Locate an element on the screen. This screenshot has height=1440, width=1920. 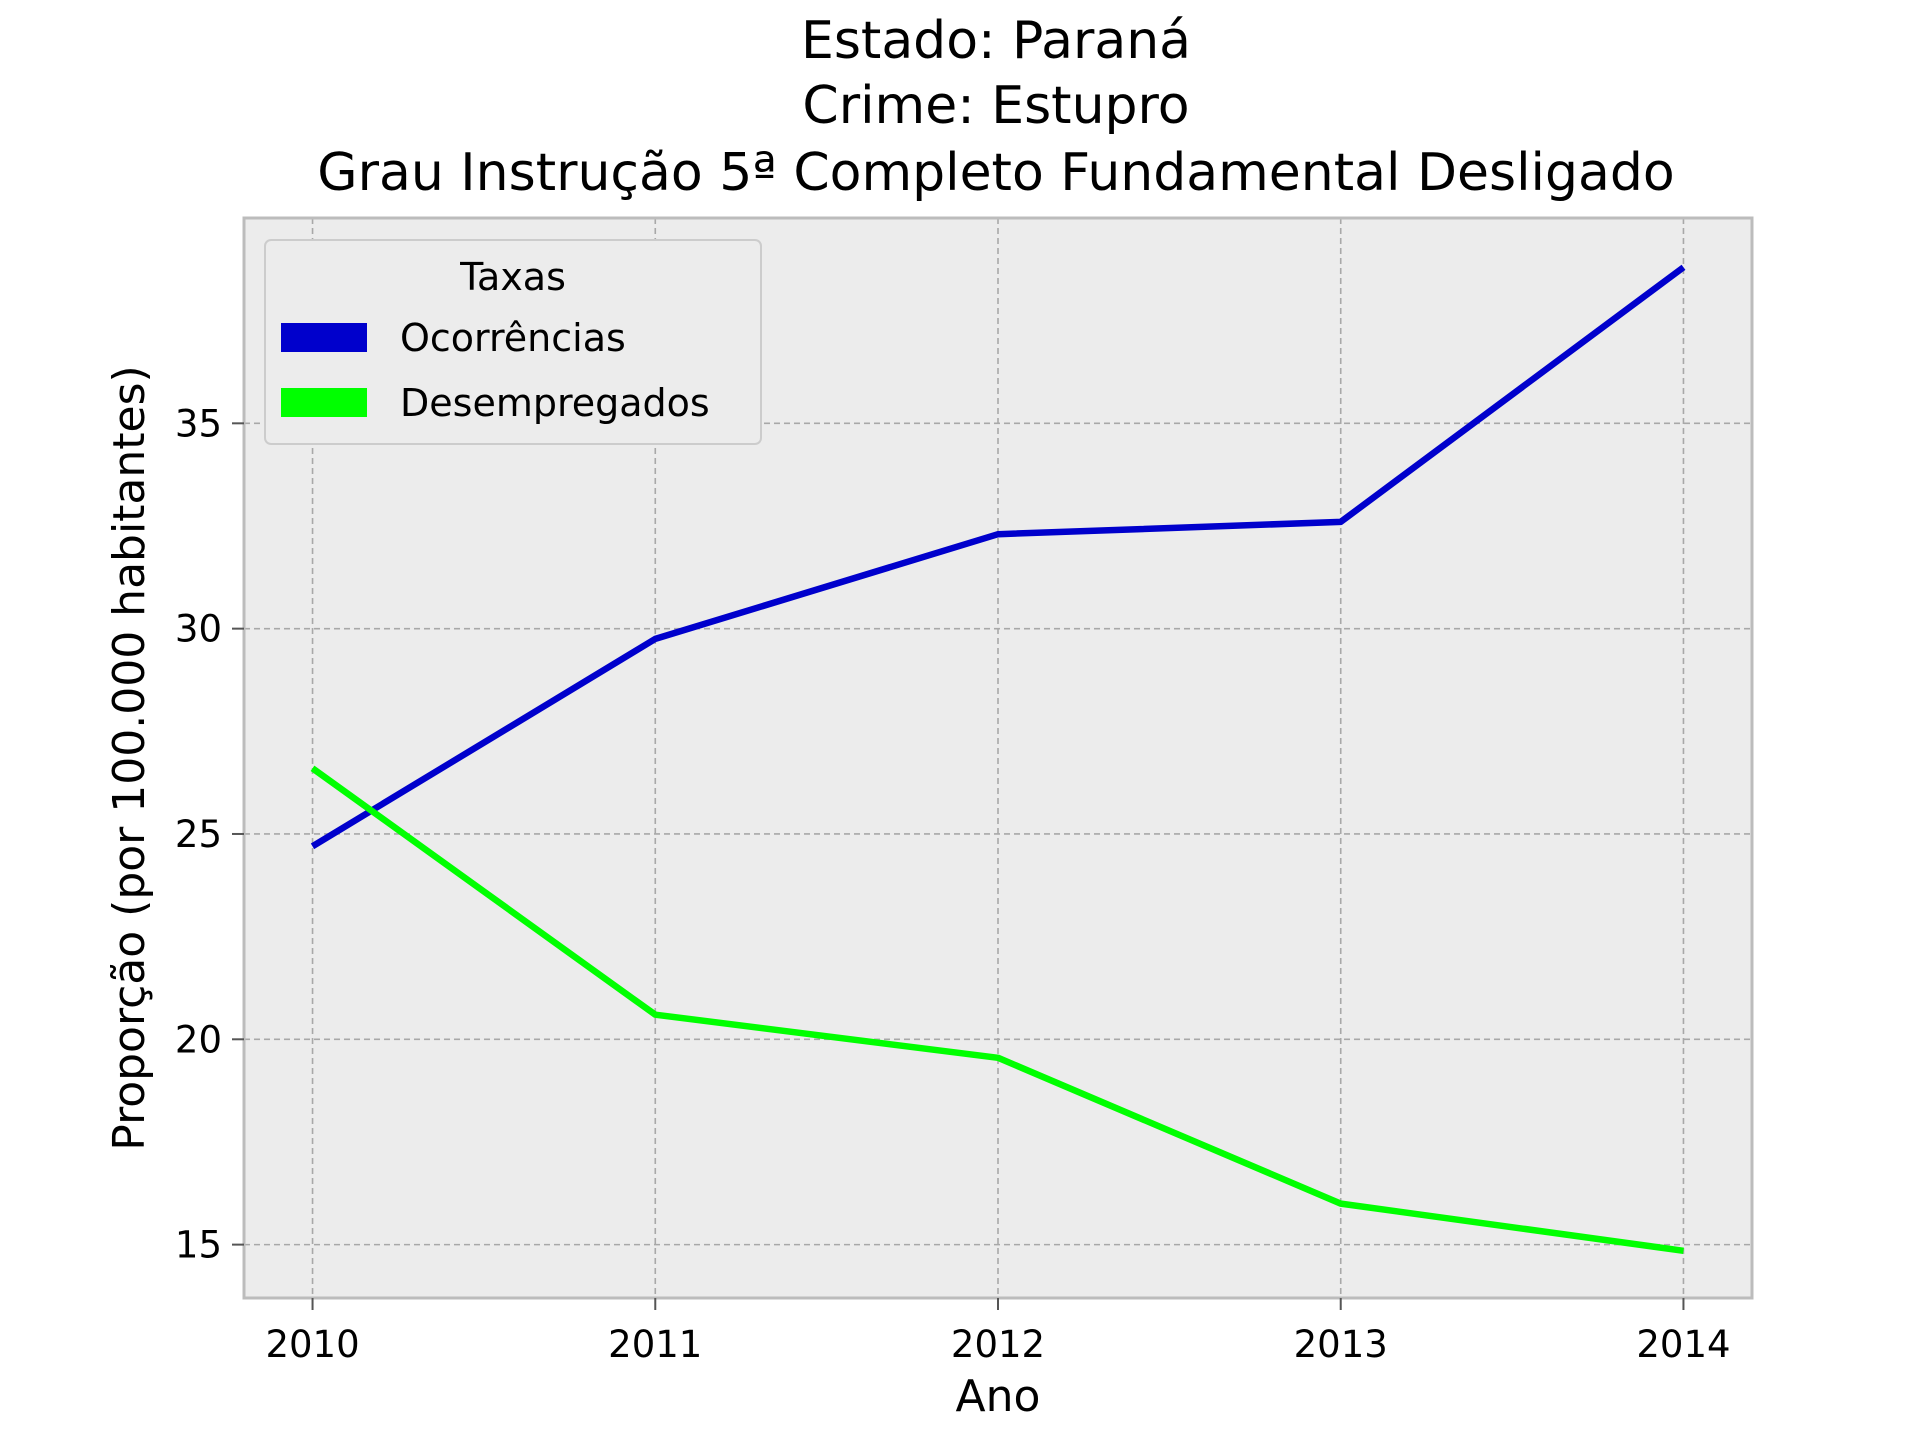
x-tick-label: 2011 is located at coordinates (655, 1344).